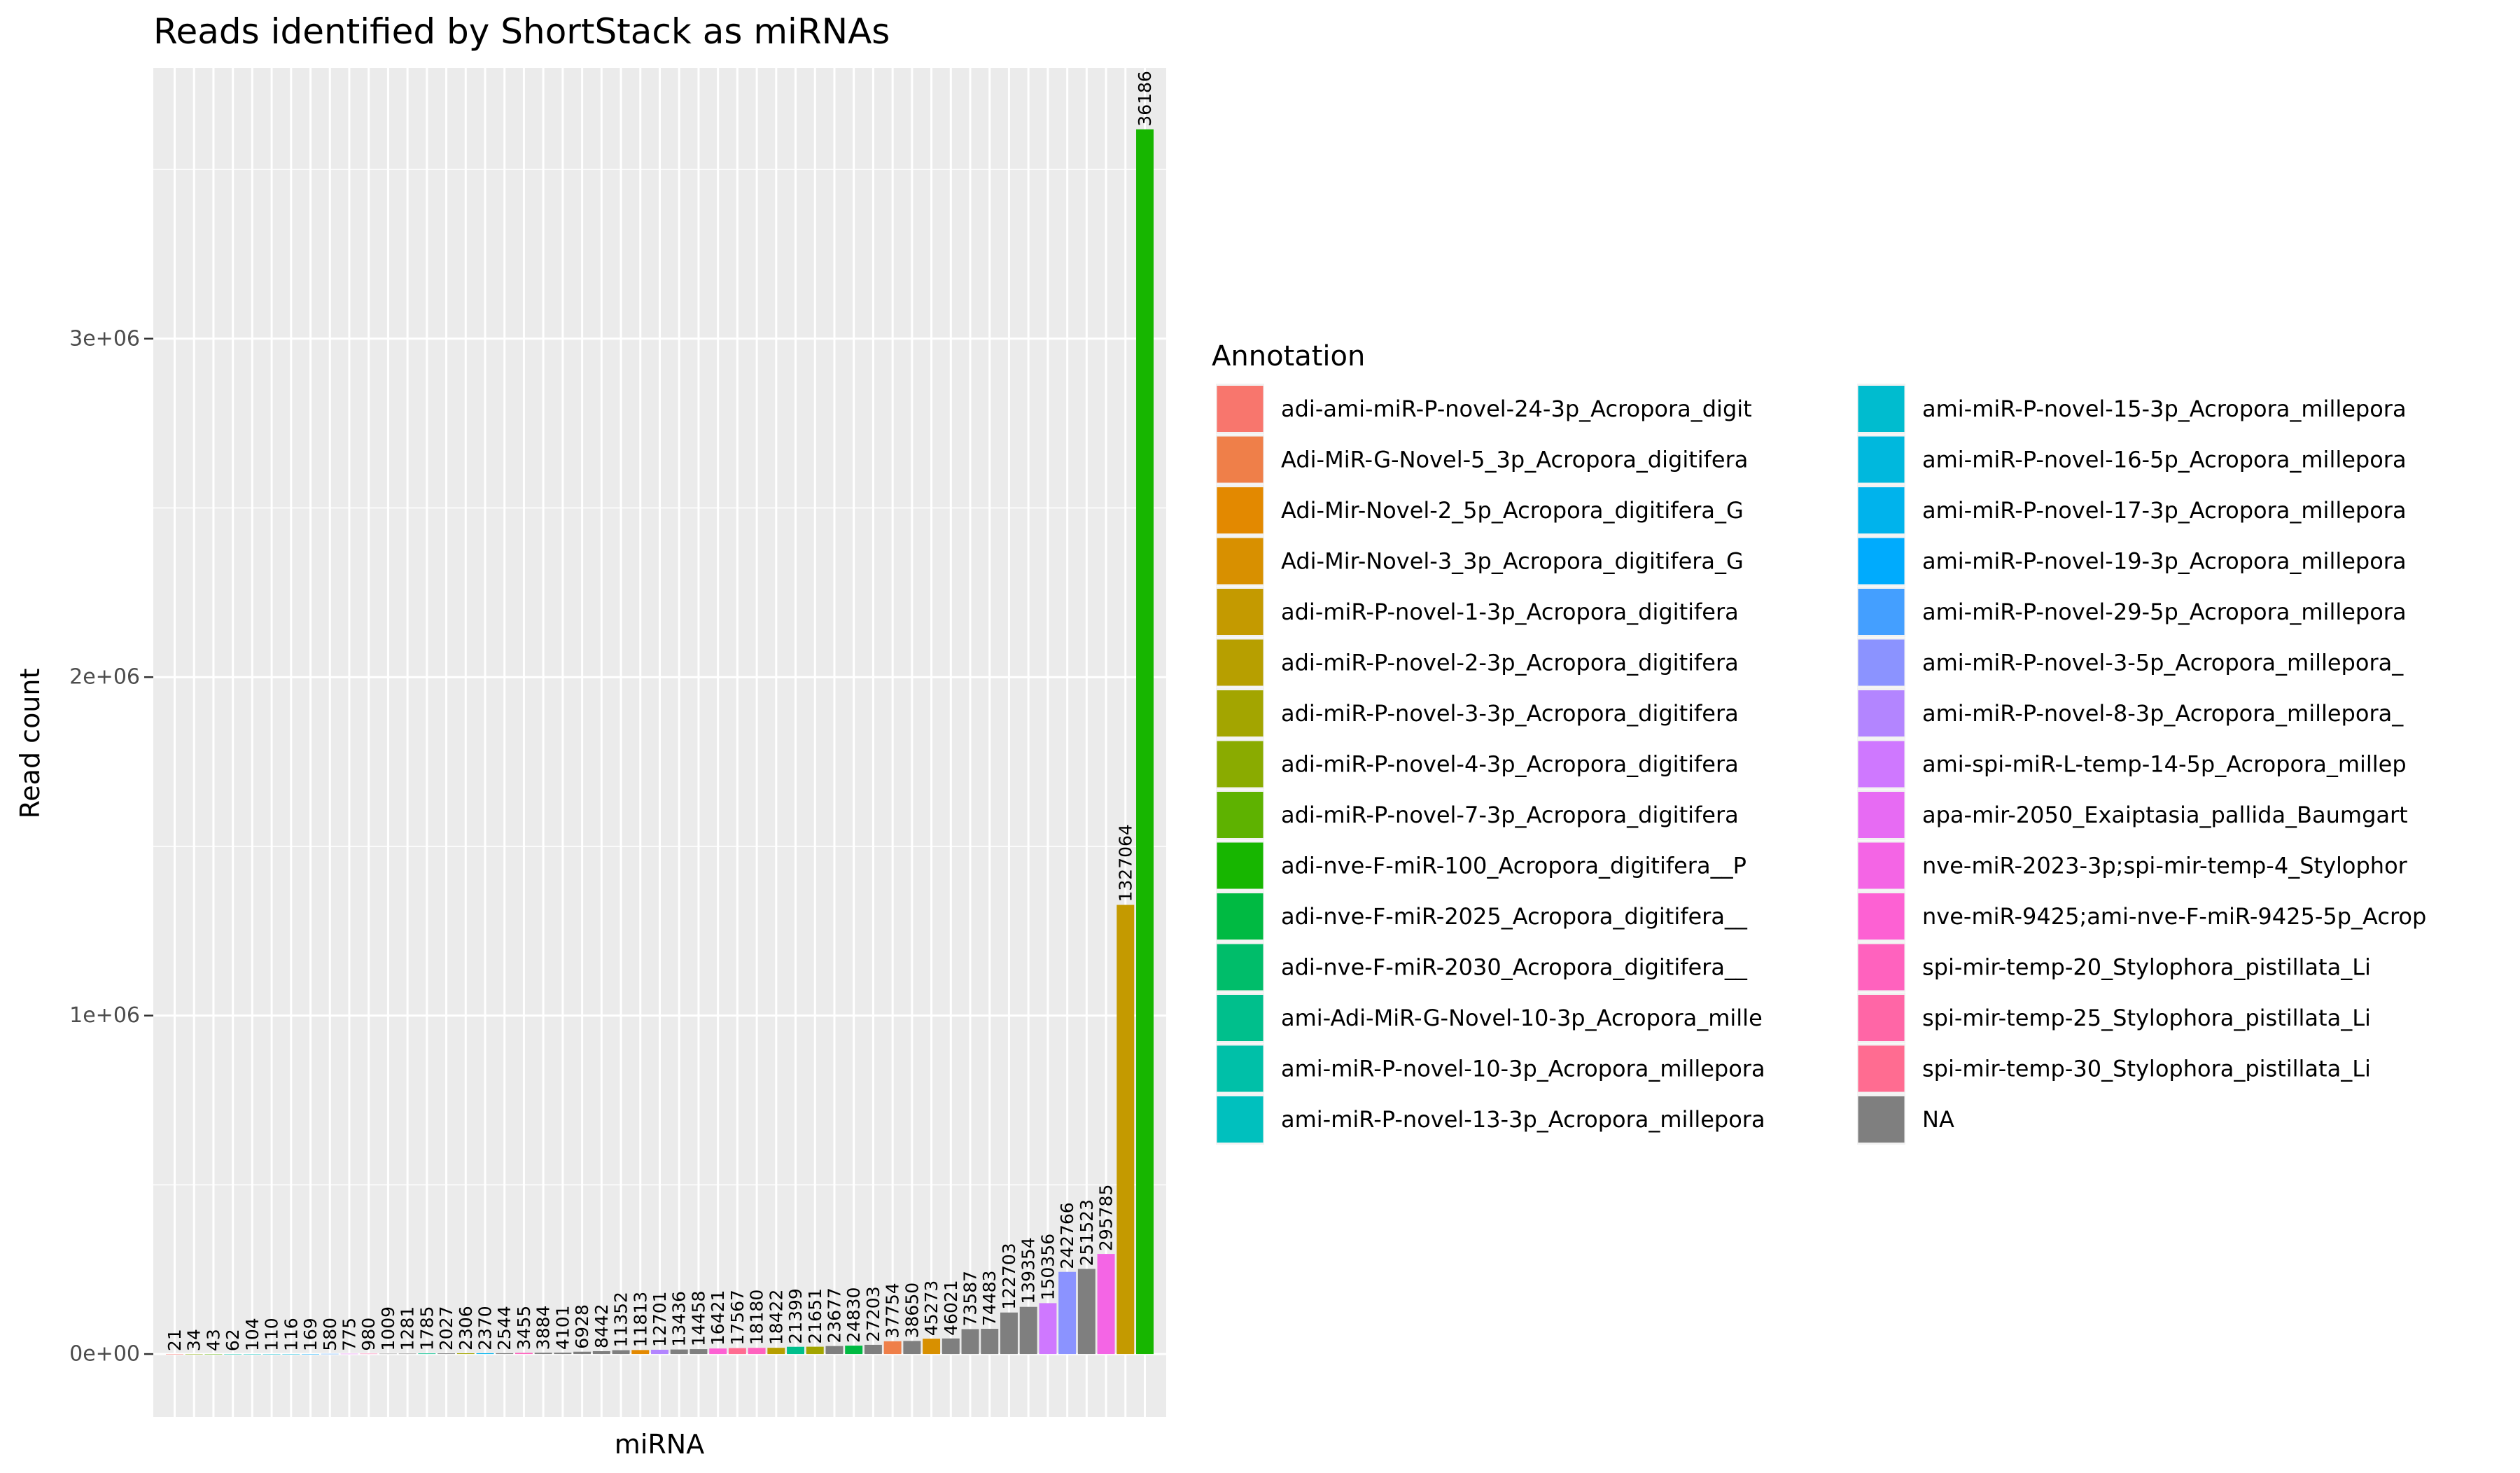  What do you see at coordinates (1510, 815) in the screenshot?
I see `legend-label: adi-miR-P-novel-7-3p_Acropora_digitifera` at bounding box center [1510, 815].